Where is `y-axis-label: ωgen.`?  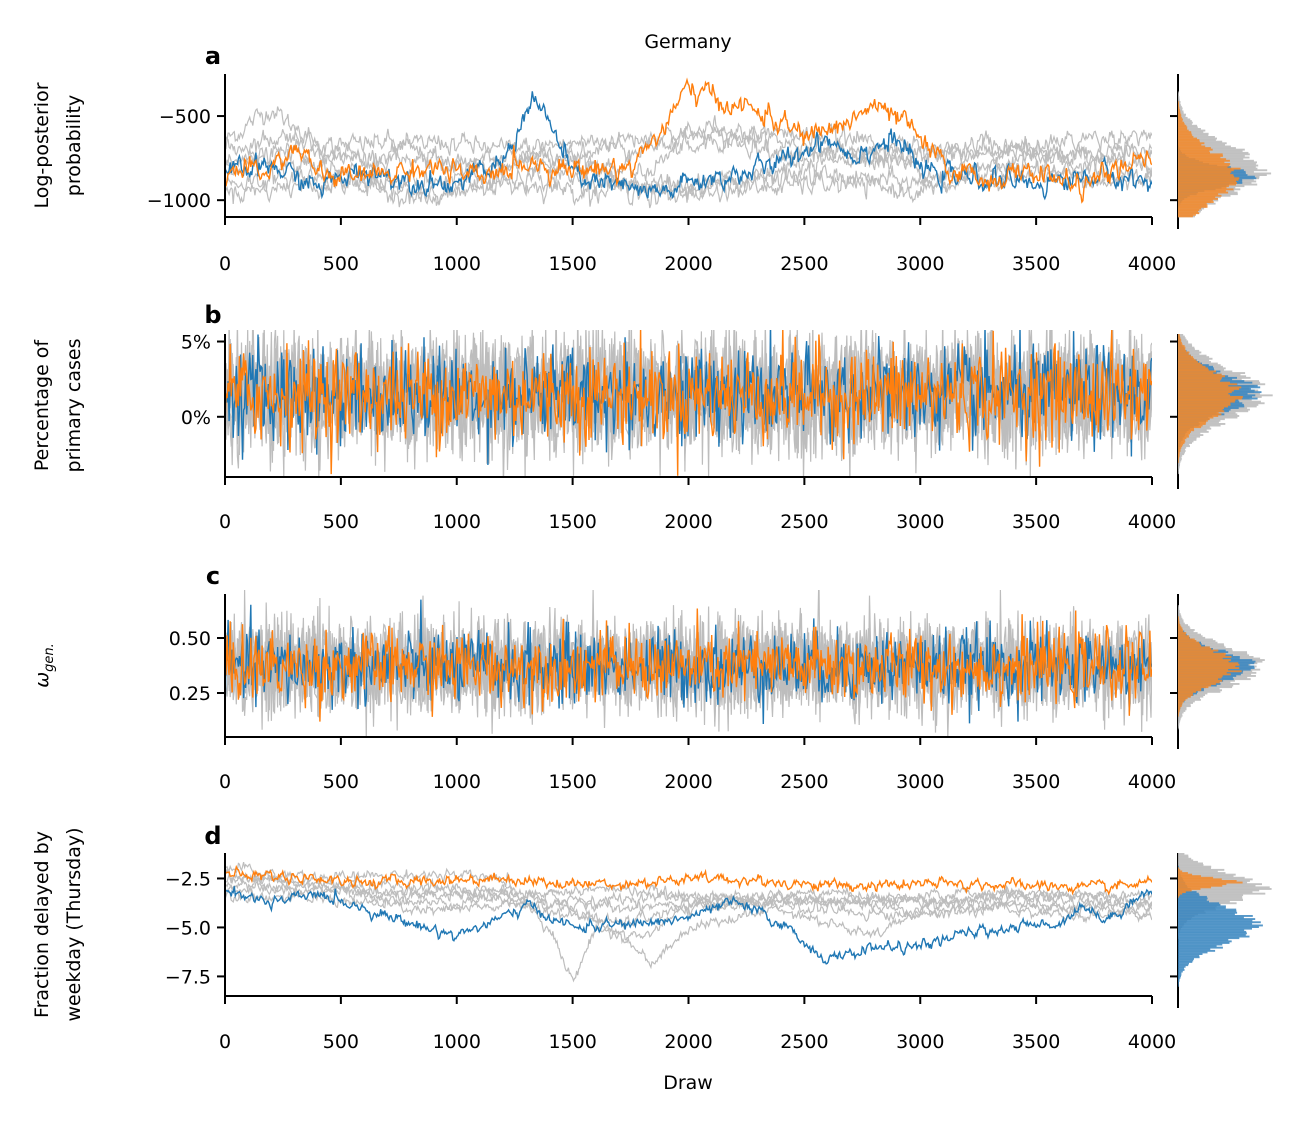
y-axis-label: ωgen. is located at coordinates (44, 665).